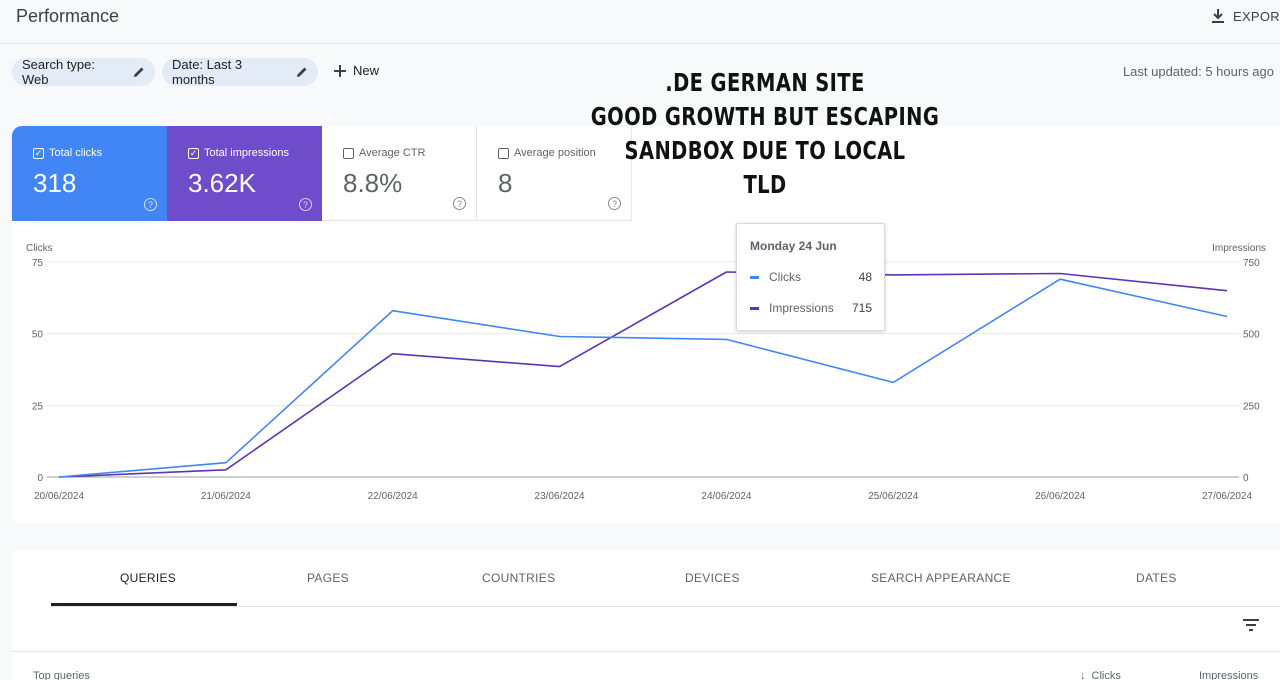 The image size is (1280, 680). What do you see at coordinates (1251, 406) in the screenshot?
I see `y-right-tick-label: 250` at bounding box center [1251, 406].